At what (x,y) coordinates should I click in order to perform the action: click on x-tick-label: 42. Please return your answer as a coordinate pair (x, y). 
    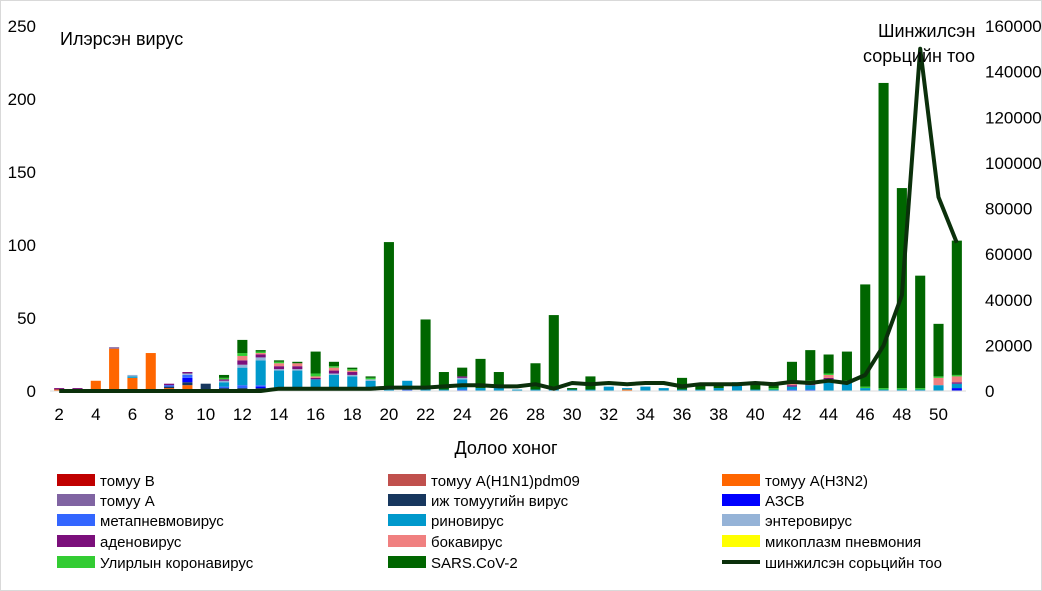
    Looking at the image, I should click on (791, 414).